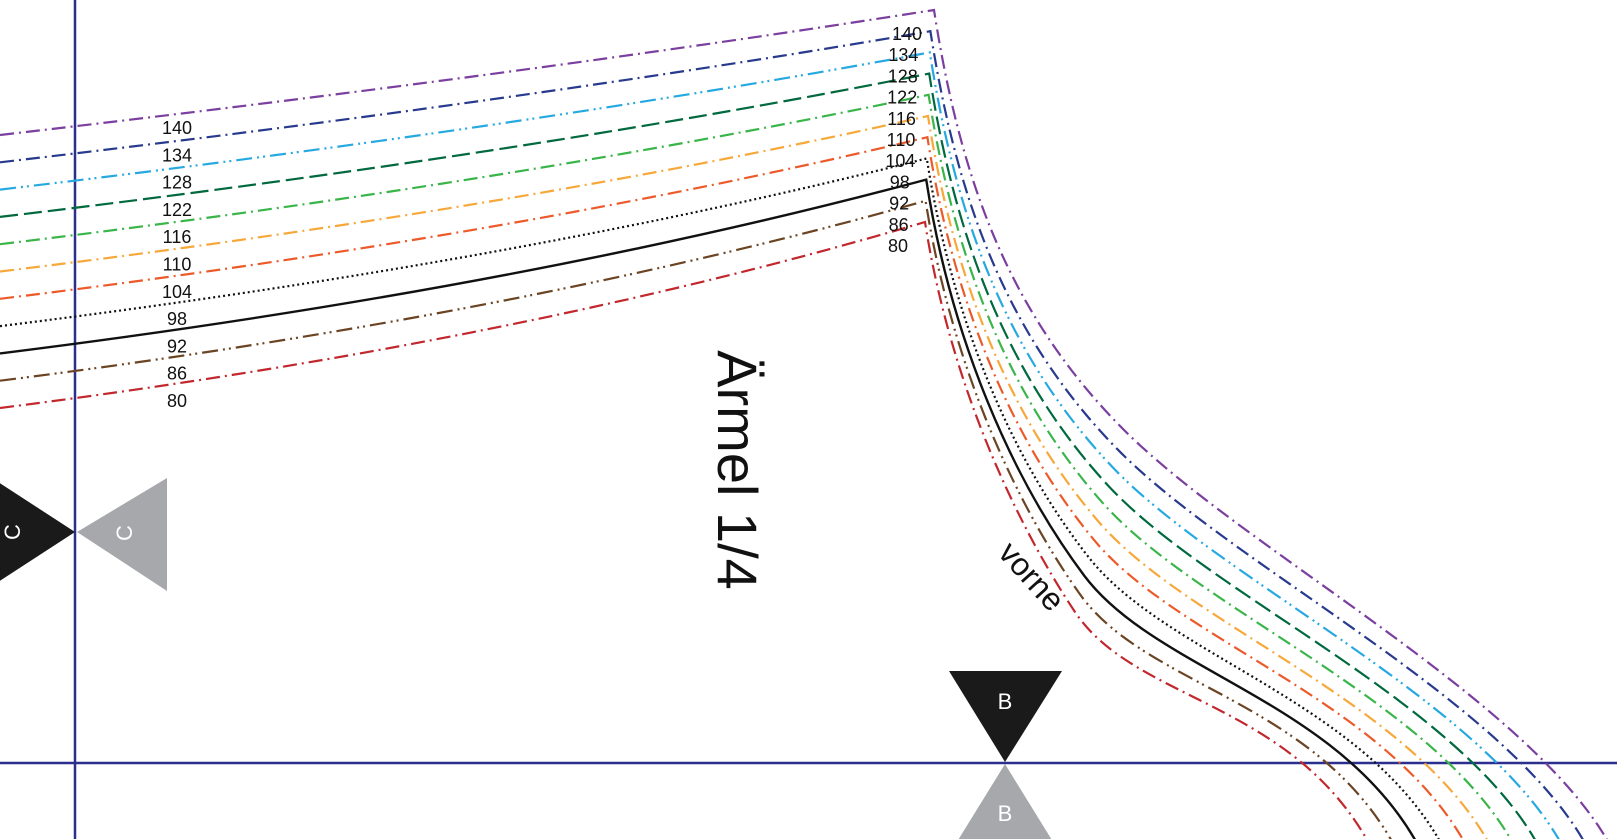 This screenshot has width=1617, height=839. What do you see at coordinates (903, 76) in the screenshot?
I see `size-label-right-128: 128` at bounding box center [903, 76].